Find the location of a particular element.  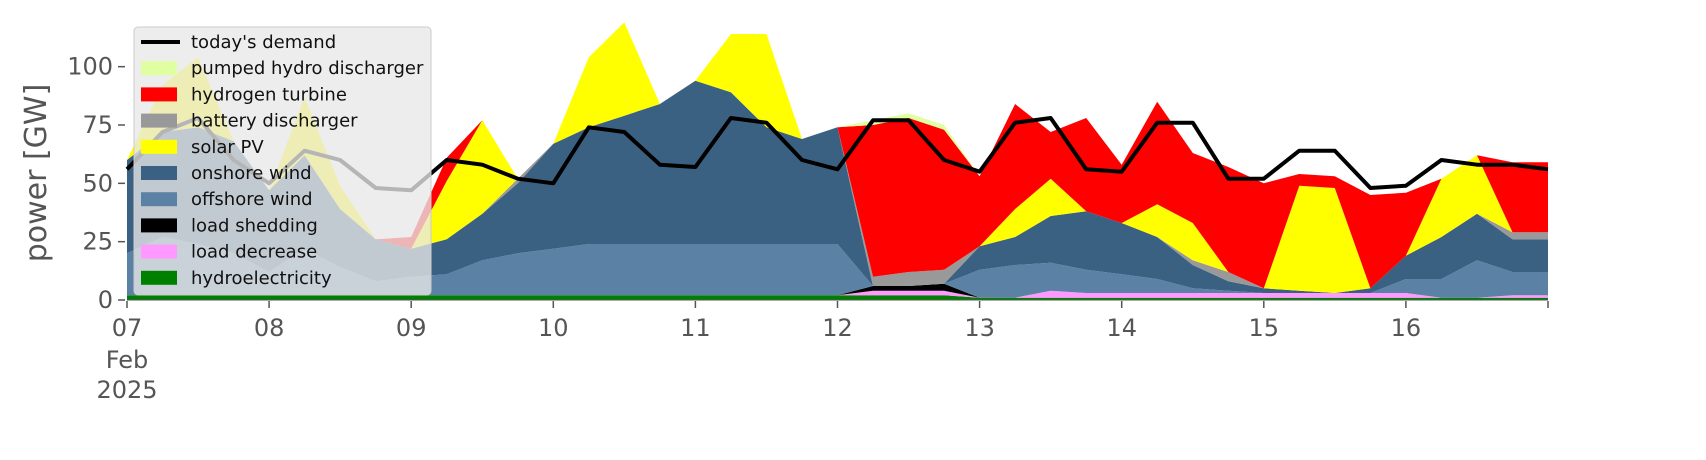

x-tick-label: 10 is located at coordinates (553, 328).